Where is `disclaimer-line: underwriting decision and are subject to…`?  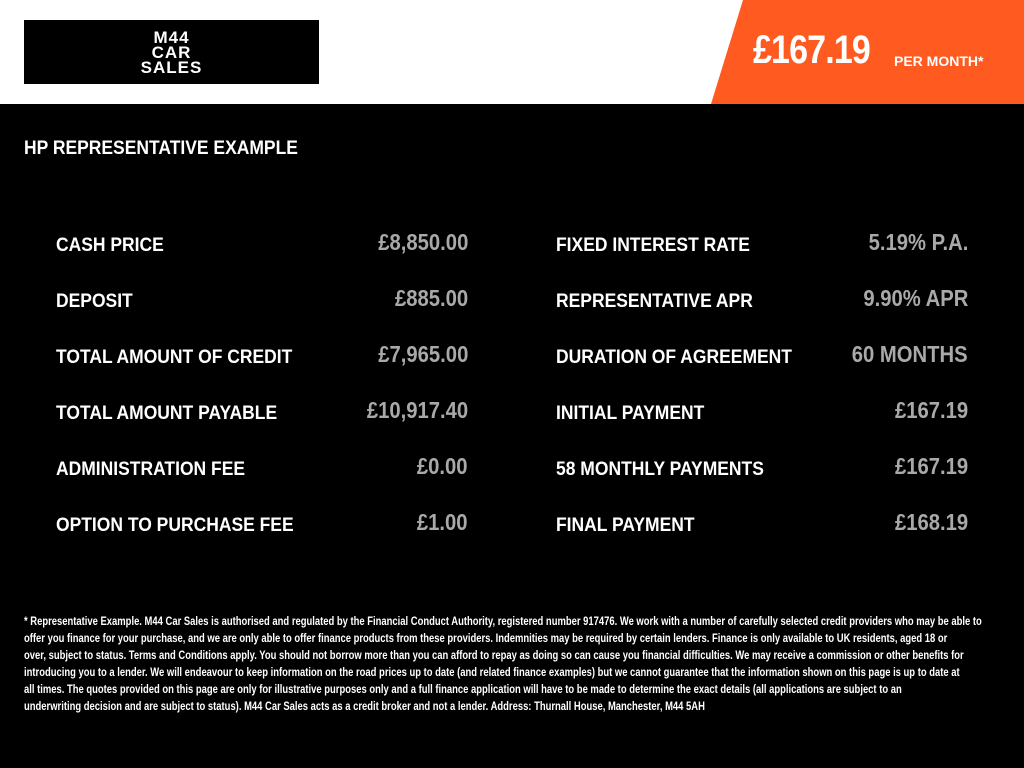 disclaimer-line: underwriting decision and are subject to… is located at coordinates (364, 707).